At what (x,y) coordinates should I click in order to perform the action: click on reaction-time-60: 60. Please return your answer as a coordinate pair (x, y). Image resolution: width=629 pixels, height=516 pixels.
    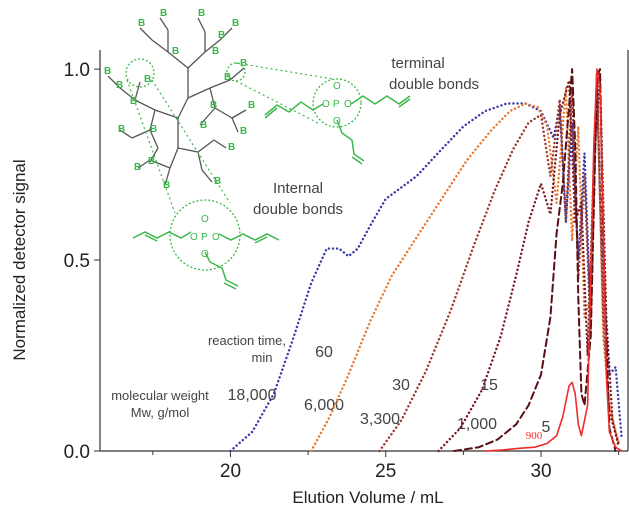
    Looking at the image, I should click on (324, 352).